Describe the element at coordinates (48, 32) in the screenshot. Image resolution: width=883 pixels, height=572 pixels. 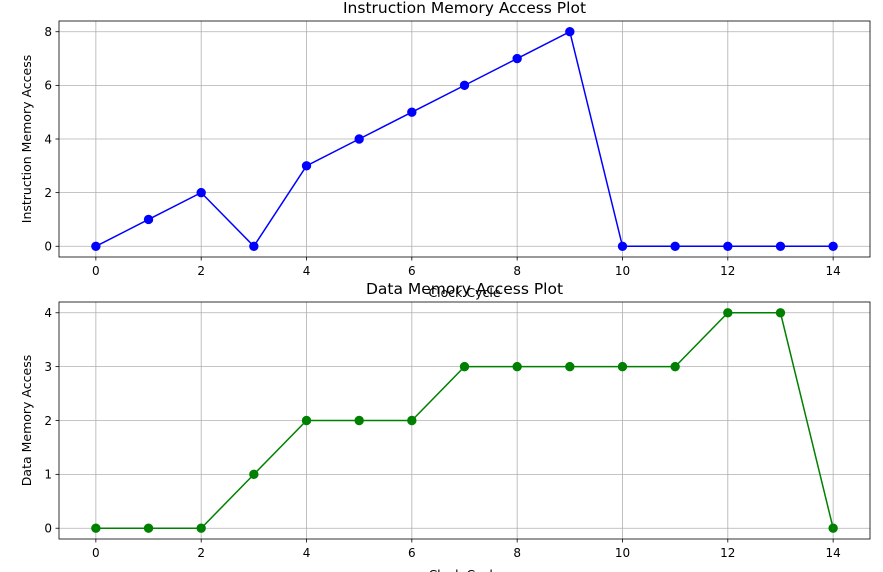
I see `y-tick-label: 8` at that location.